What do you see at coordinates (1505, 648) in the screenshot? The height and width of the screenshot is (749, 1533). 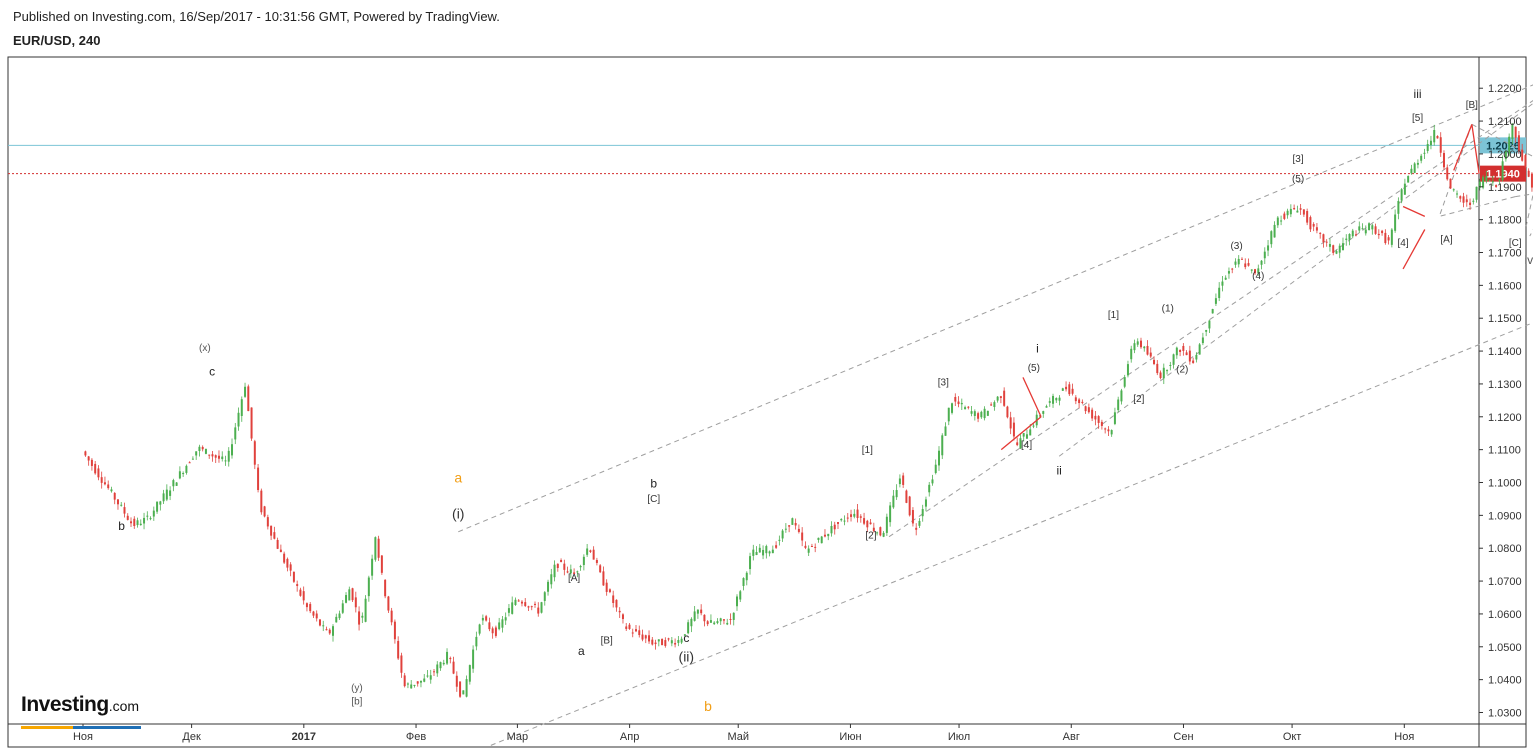 I see `y-tick-label: 1.0500` at bounding box center [1505, 648].